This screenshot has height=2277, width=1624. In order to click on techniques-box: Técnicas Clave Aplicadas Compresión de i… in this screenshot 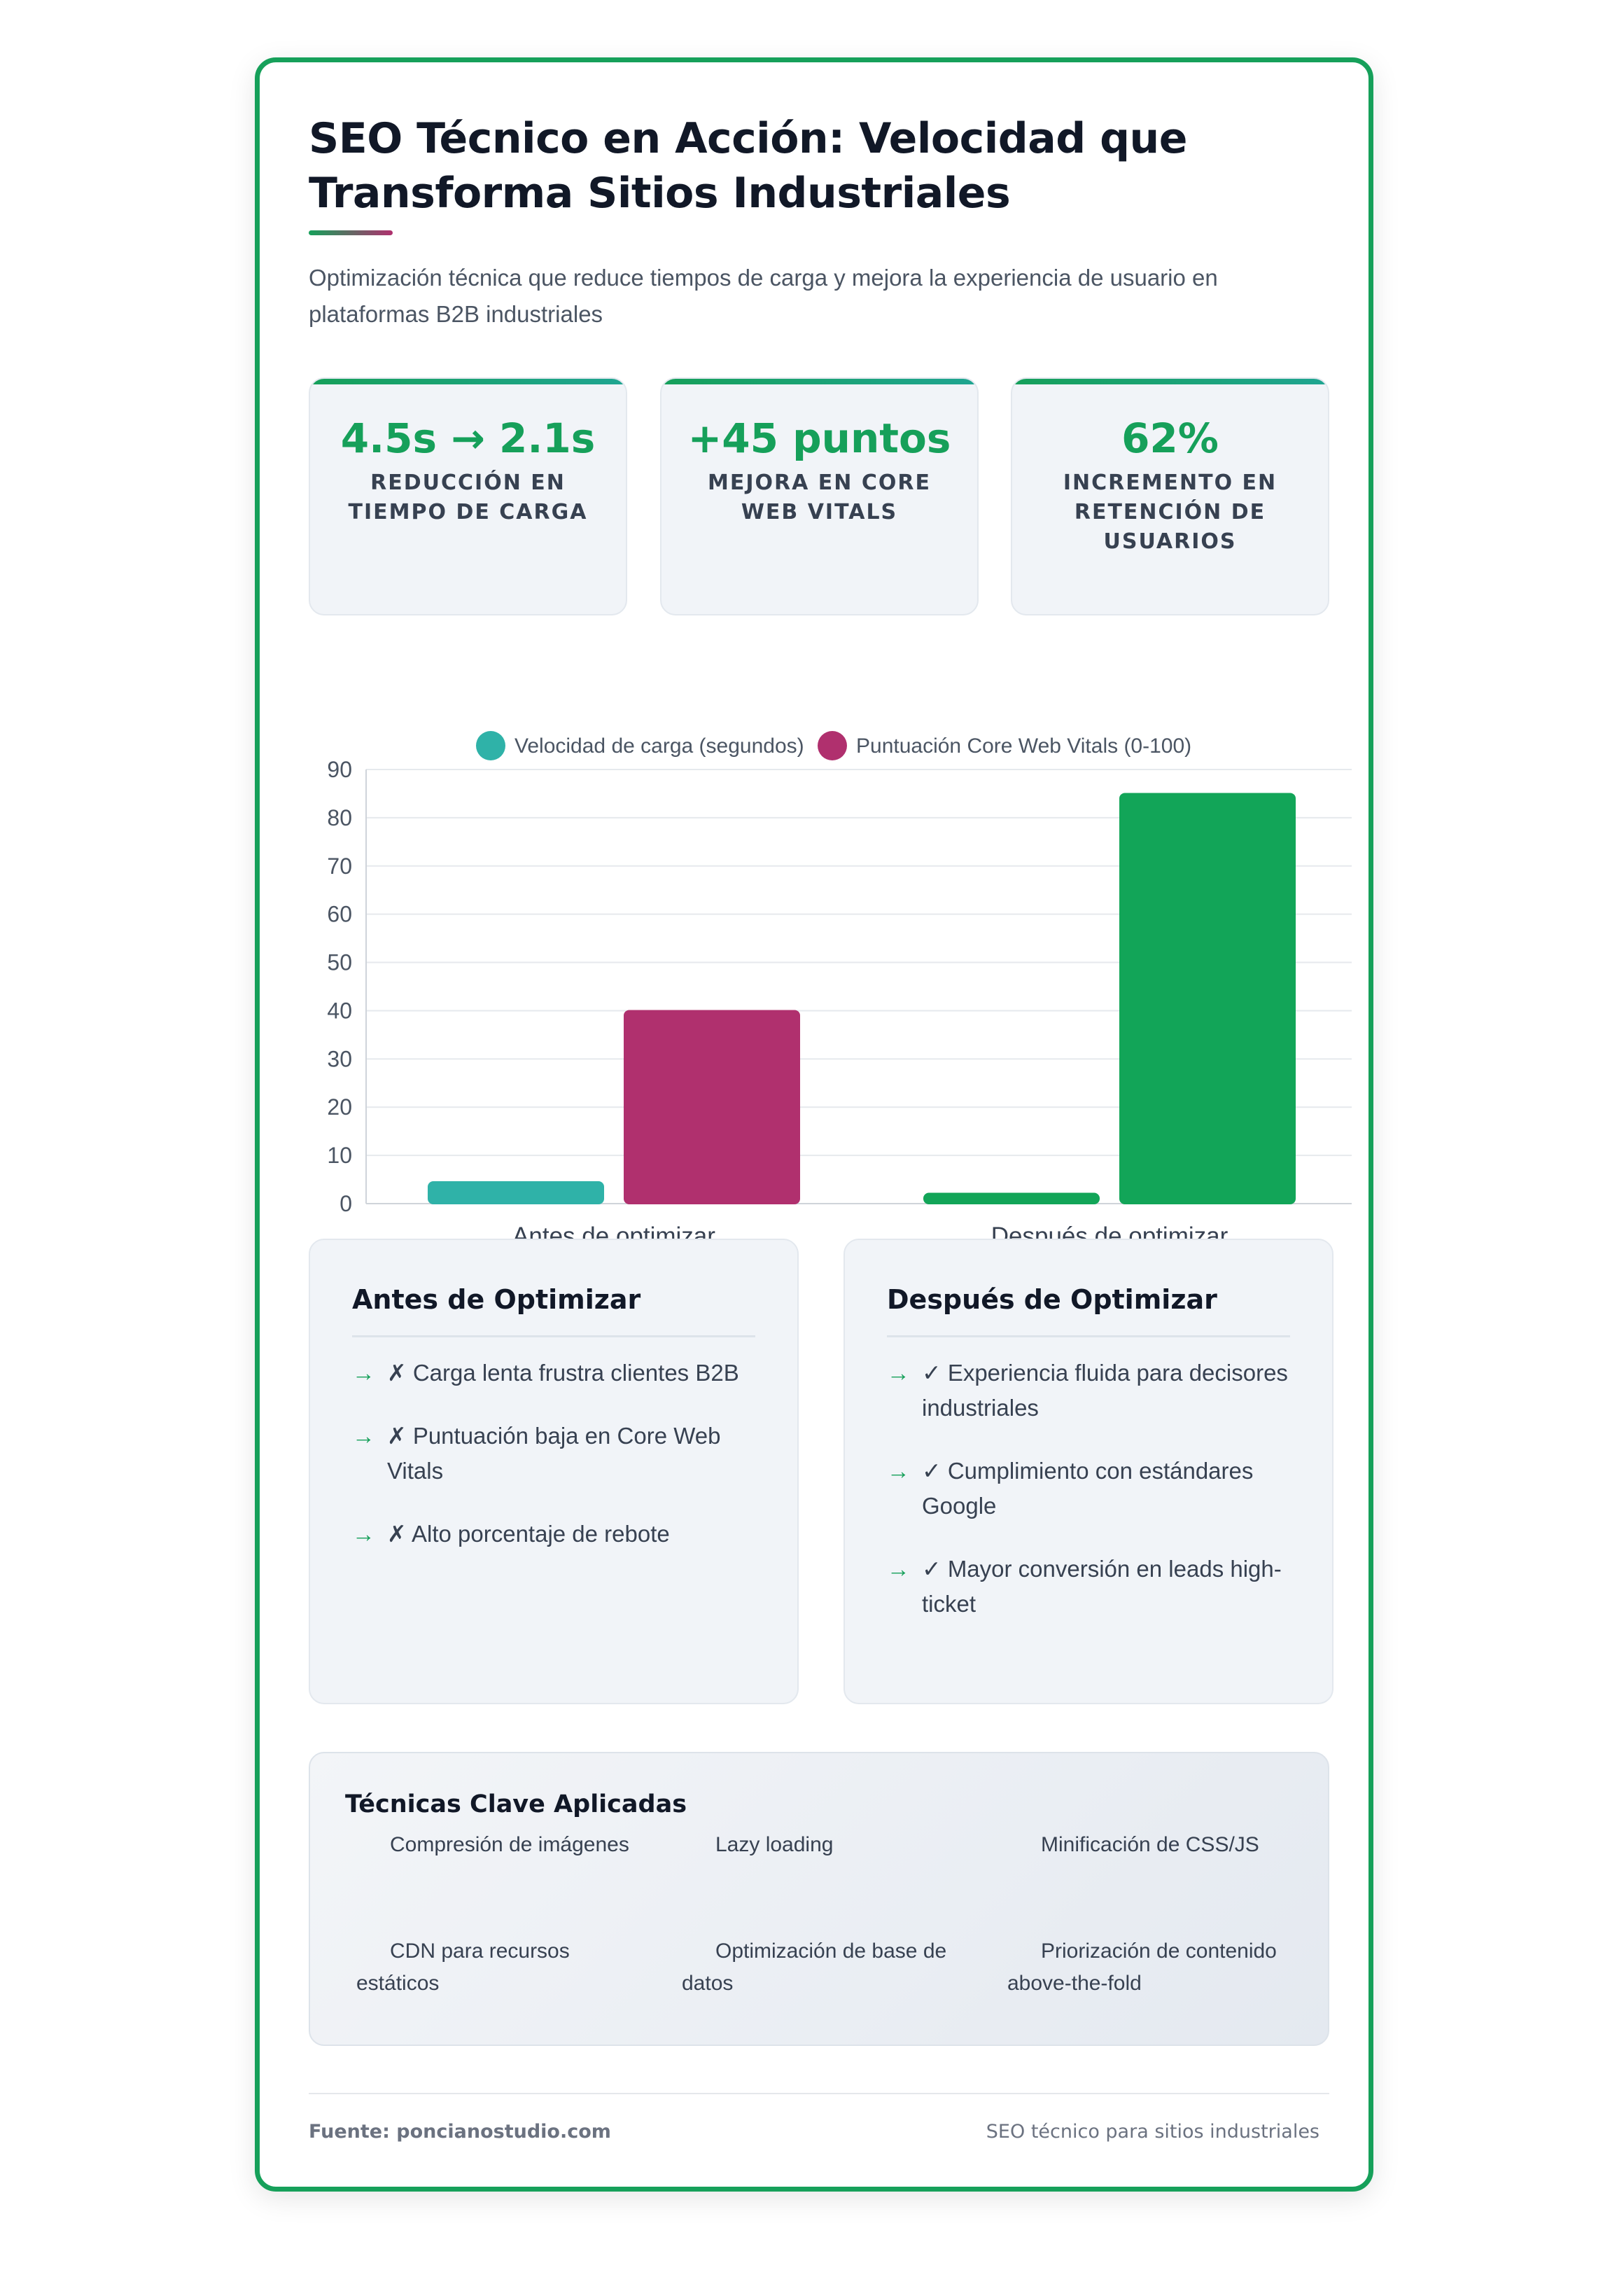, I will do `click(819, 1899)`.